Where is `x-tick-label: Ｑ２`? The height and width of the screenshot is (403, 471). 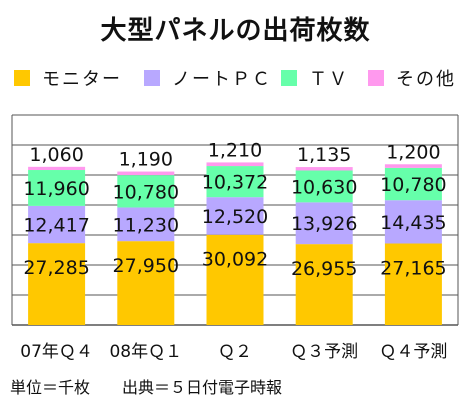
x-tick-label: Ｑ２ is located at coordinates (235, 352).